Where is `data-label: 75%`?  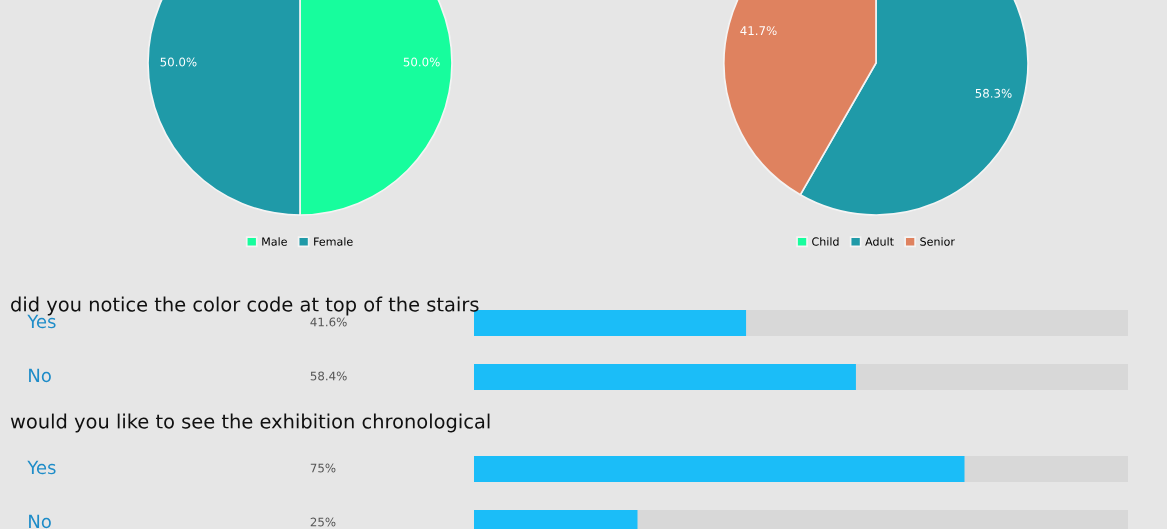
data-label: 75% is located at coordinates (323, 468).